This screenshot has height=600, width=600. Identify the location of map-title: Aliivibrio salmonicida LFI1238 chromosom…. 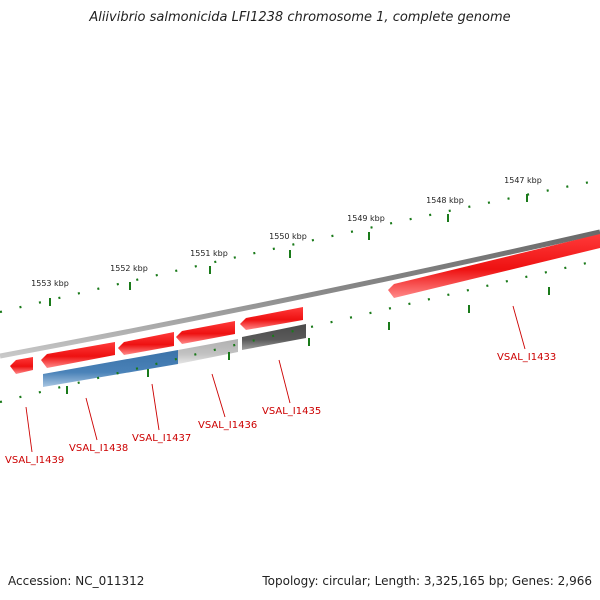
(300, 17).